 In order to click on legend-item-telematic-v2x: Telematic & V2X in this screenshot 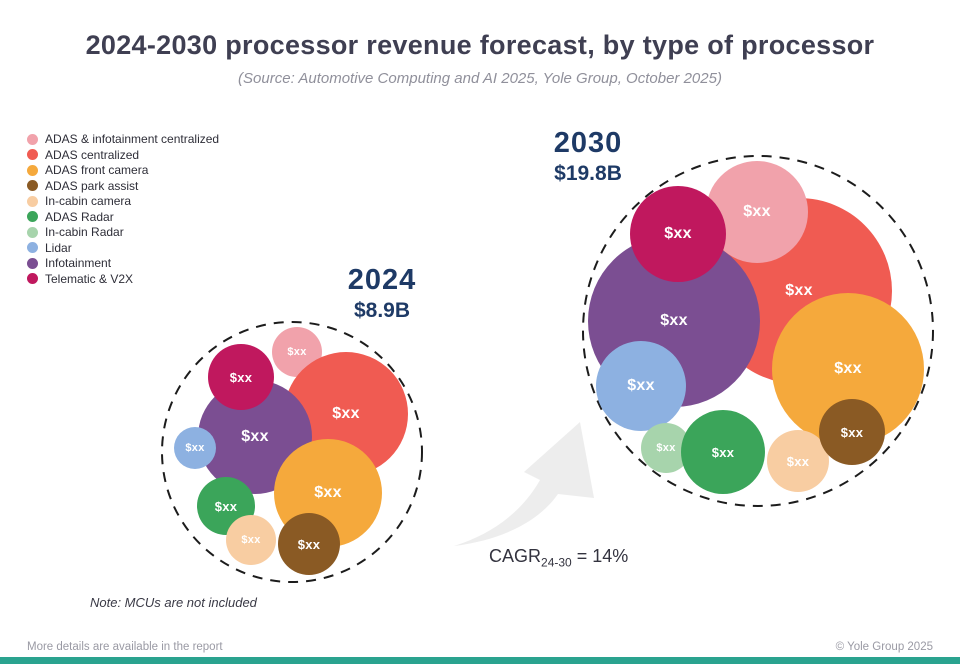, I will do `click(123, 279)`.